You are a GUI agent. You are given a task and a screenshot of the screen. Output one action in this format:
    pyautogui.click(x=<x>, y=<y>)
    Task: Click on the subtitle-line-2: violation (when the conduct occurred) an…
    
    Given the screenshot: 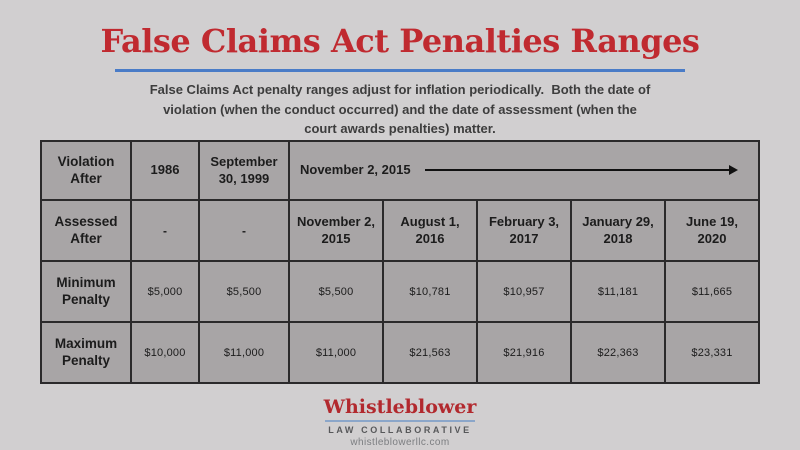 What is the action you would take?
    pyautogui.click(x=400, y=109)
    